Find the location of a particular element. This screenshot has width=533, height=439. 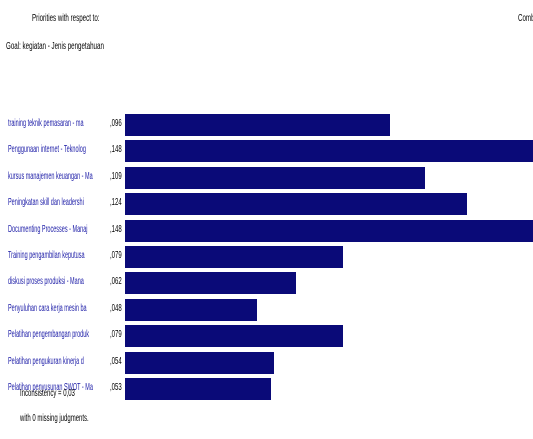

bar-row: Training pengambilan keputusa ,079 is located at coordinates (266, 257).